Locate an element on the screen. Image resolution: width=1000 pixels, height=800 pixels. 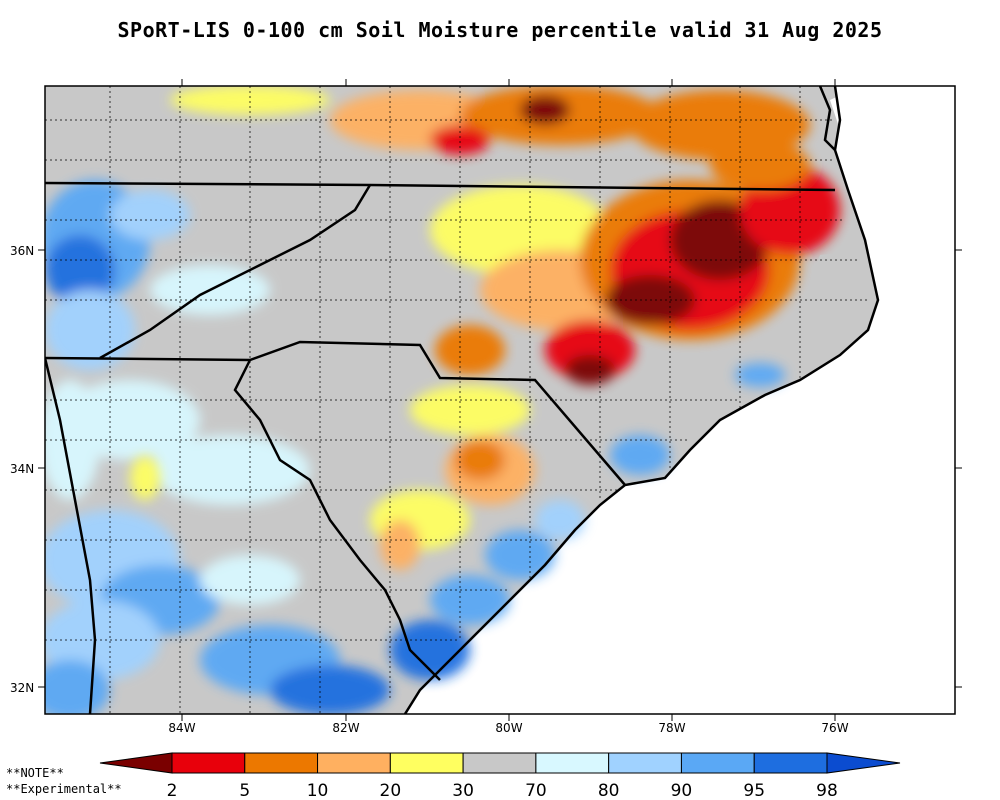
colorbar-label: 5 is located at coordinates (244, 790).